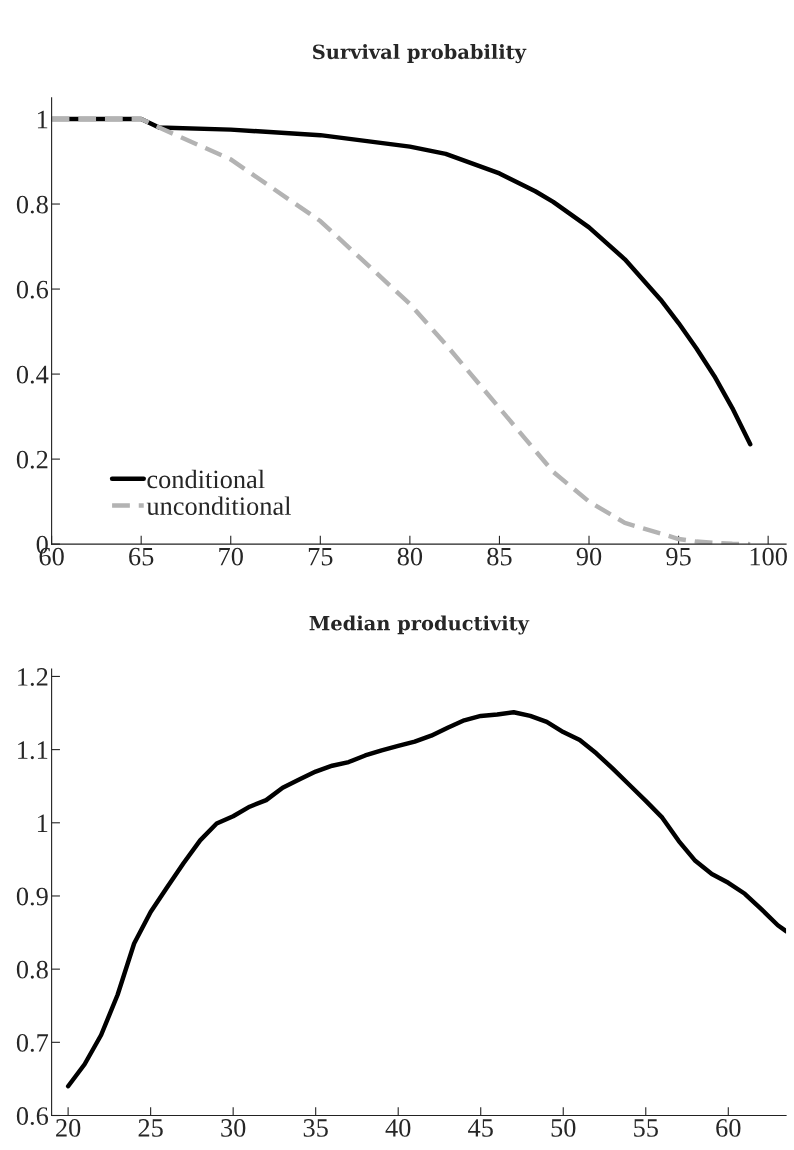 The width and height of the screenshot is (794, 1150). Describe the element at coordinates (233, 1128) in the screenshot. I see `x-tick-label: 30` at that location.